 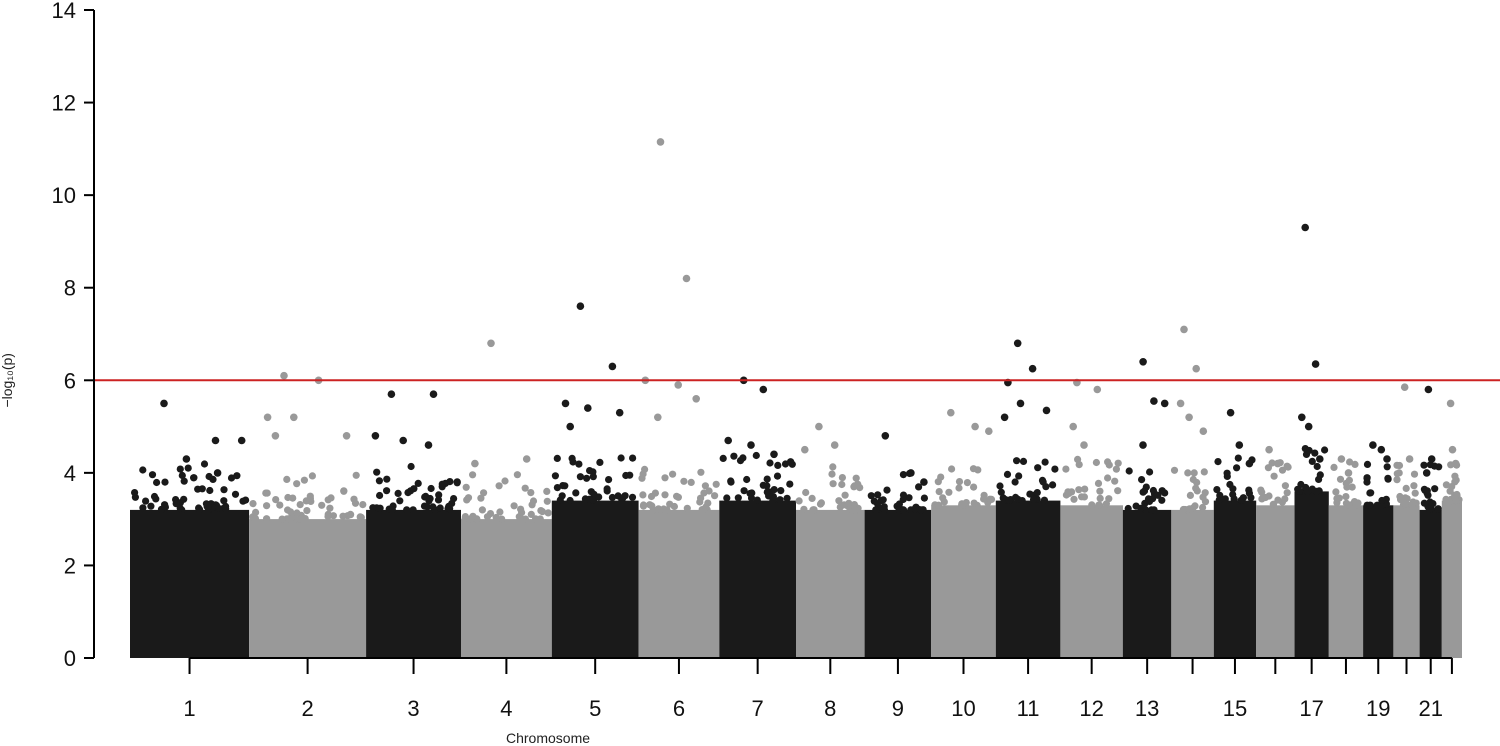 What do you see at coordinates (1235, 579) in the screenshot?
I see `chromosome-15-band` at bounding box center [1235, 579].